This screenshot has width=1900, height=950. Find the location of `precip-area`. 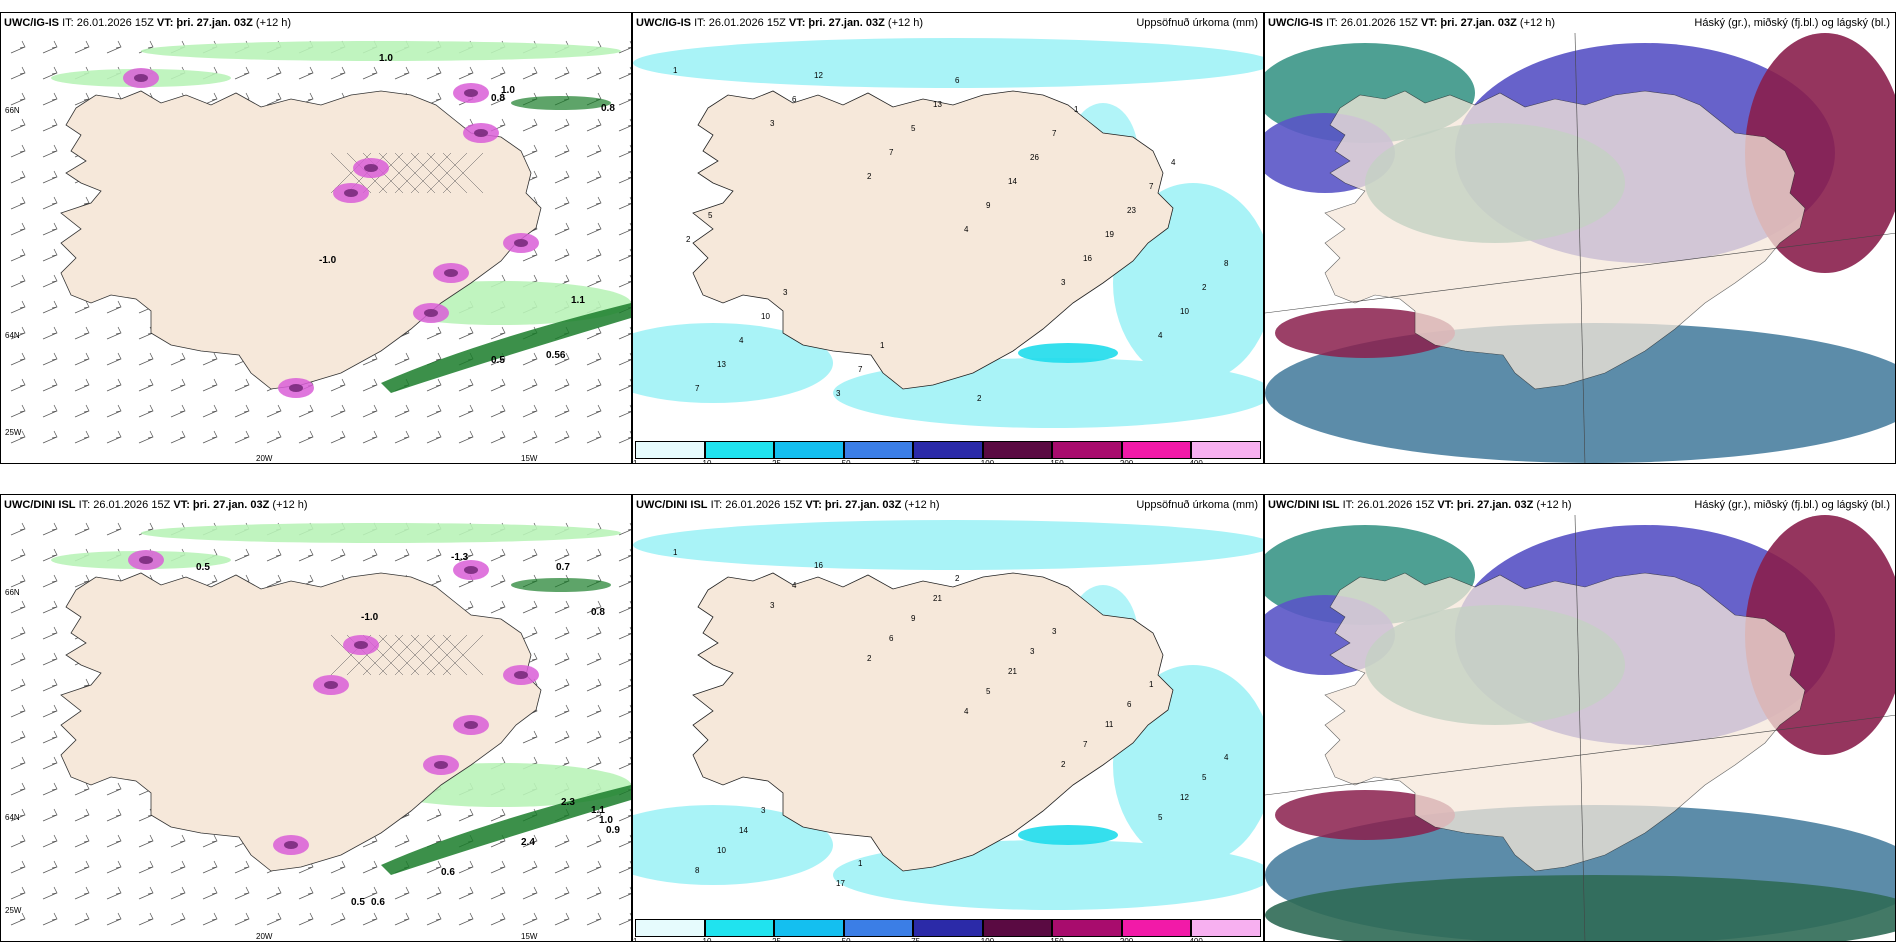

precip-area is located at coordinates (948, 545).